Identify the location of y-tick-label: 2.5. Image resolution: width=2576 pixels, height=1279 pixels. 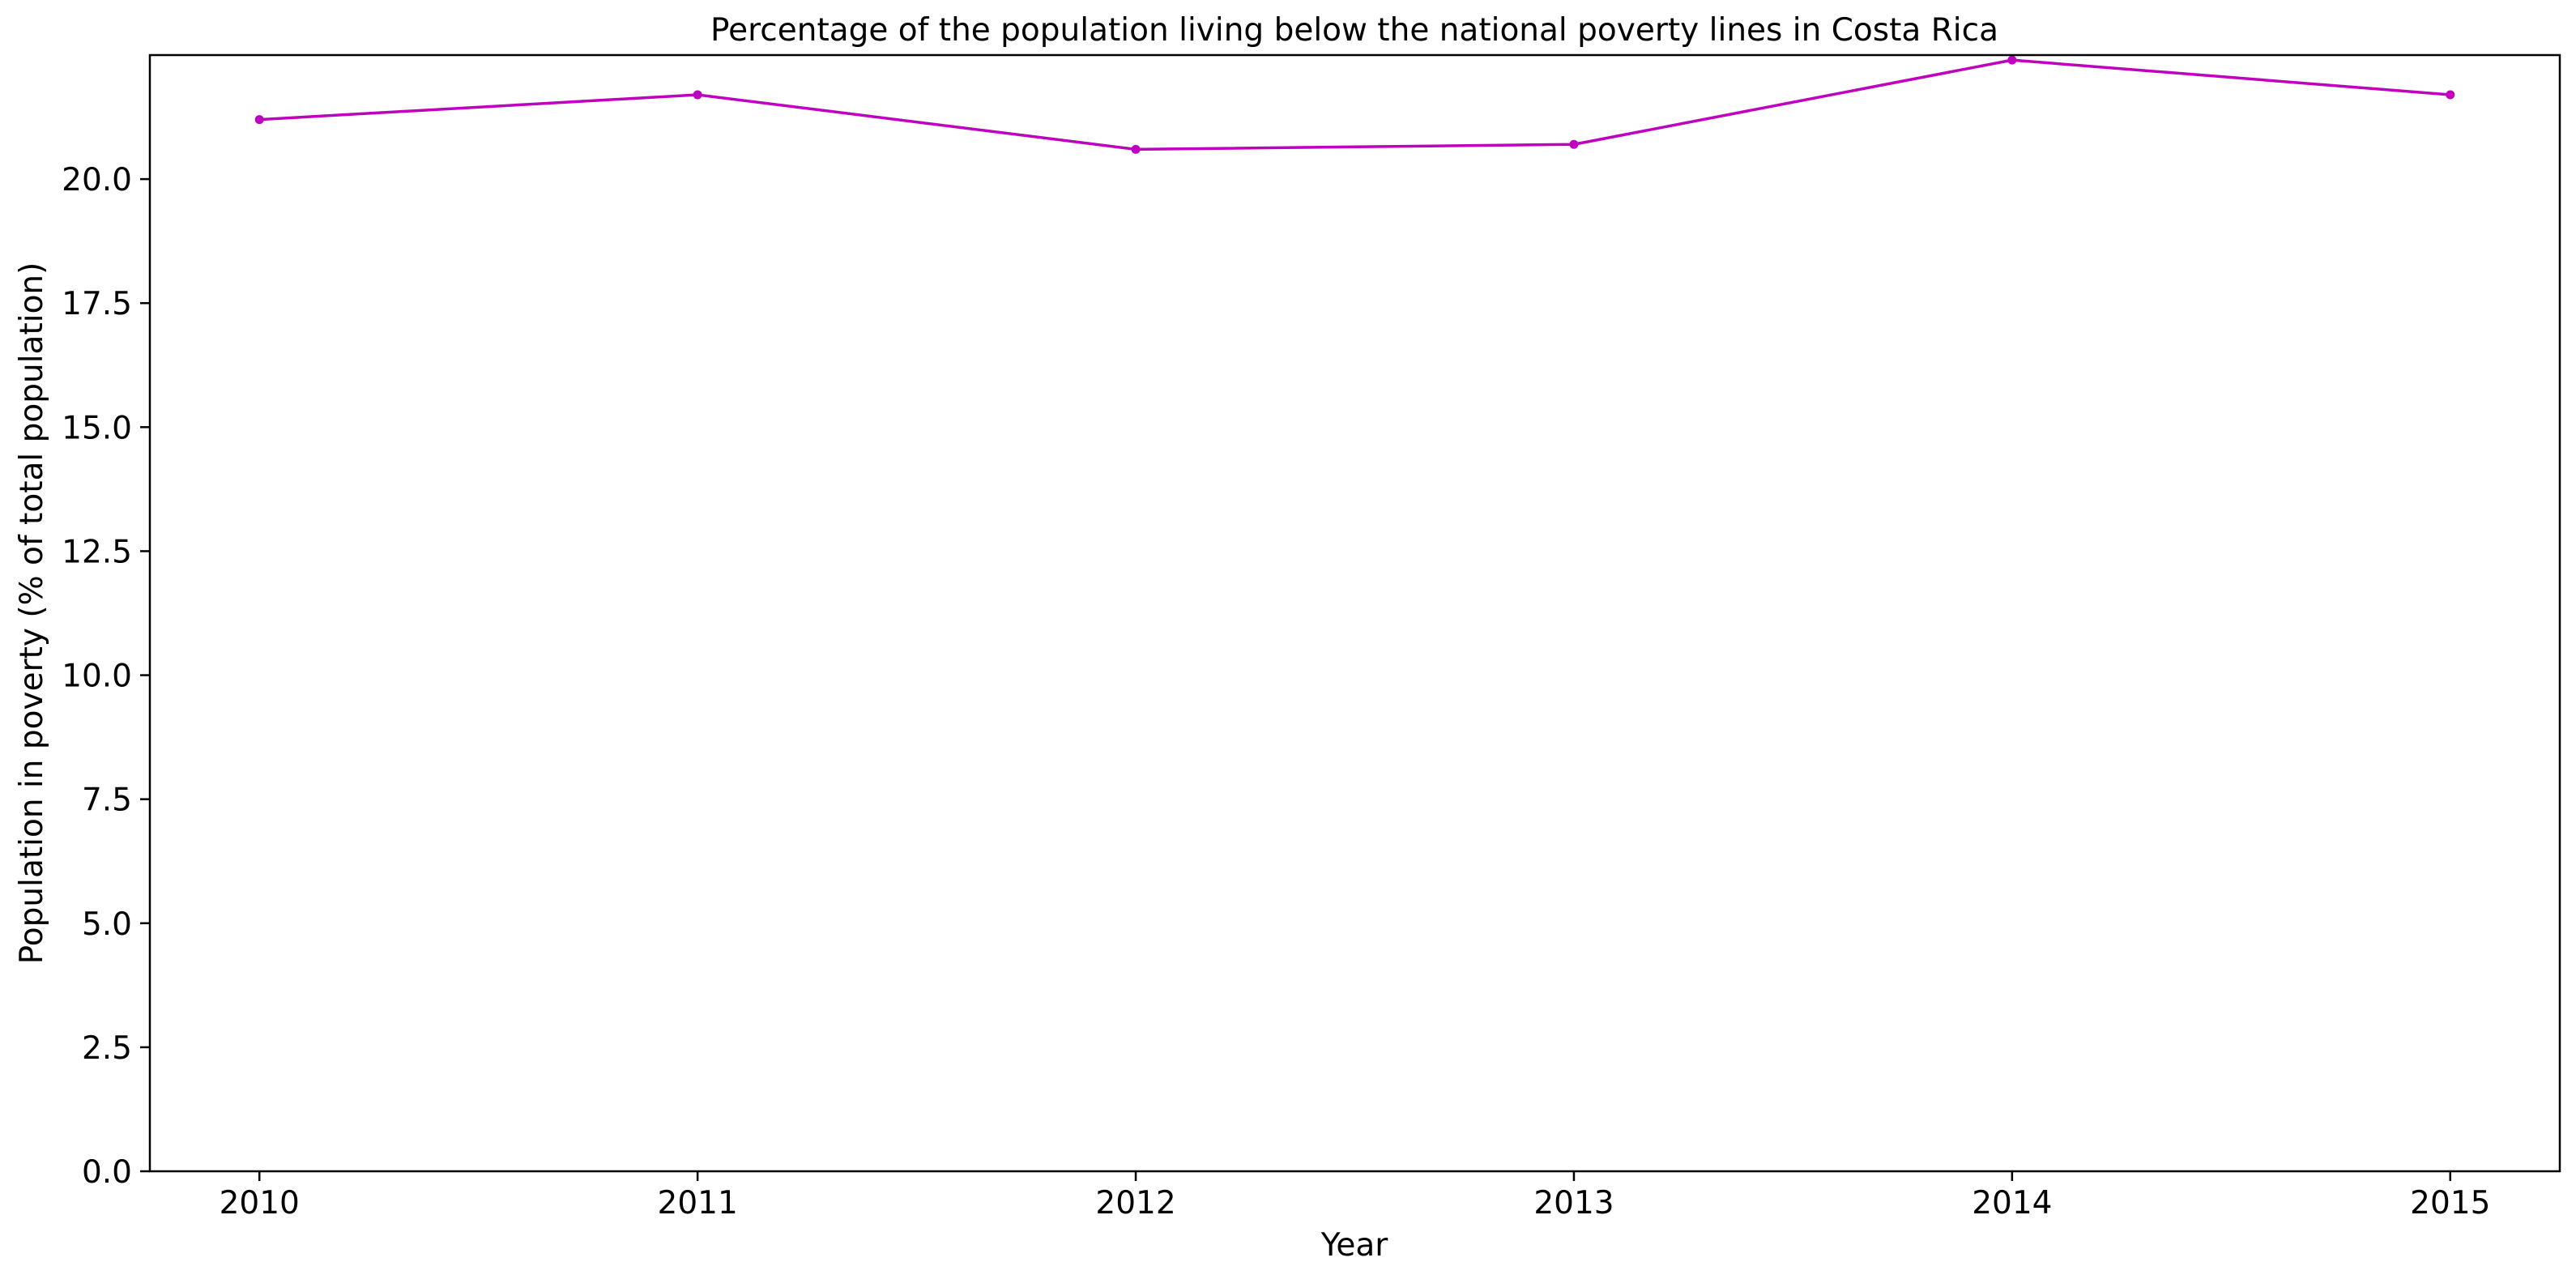
(107, 1048).